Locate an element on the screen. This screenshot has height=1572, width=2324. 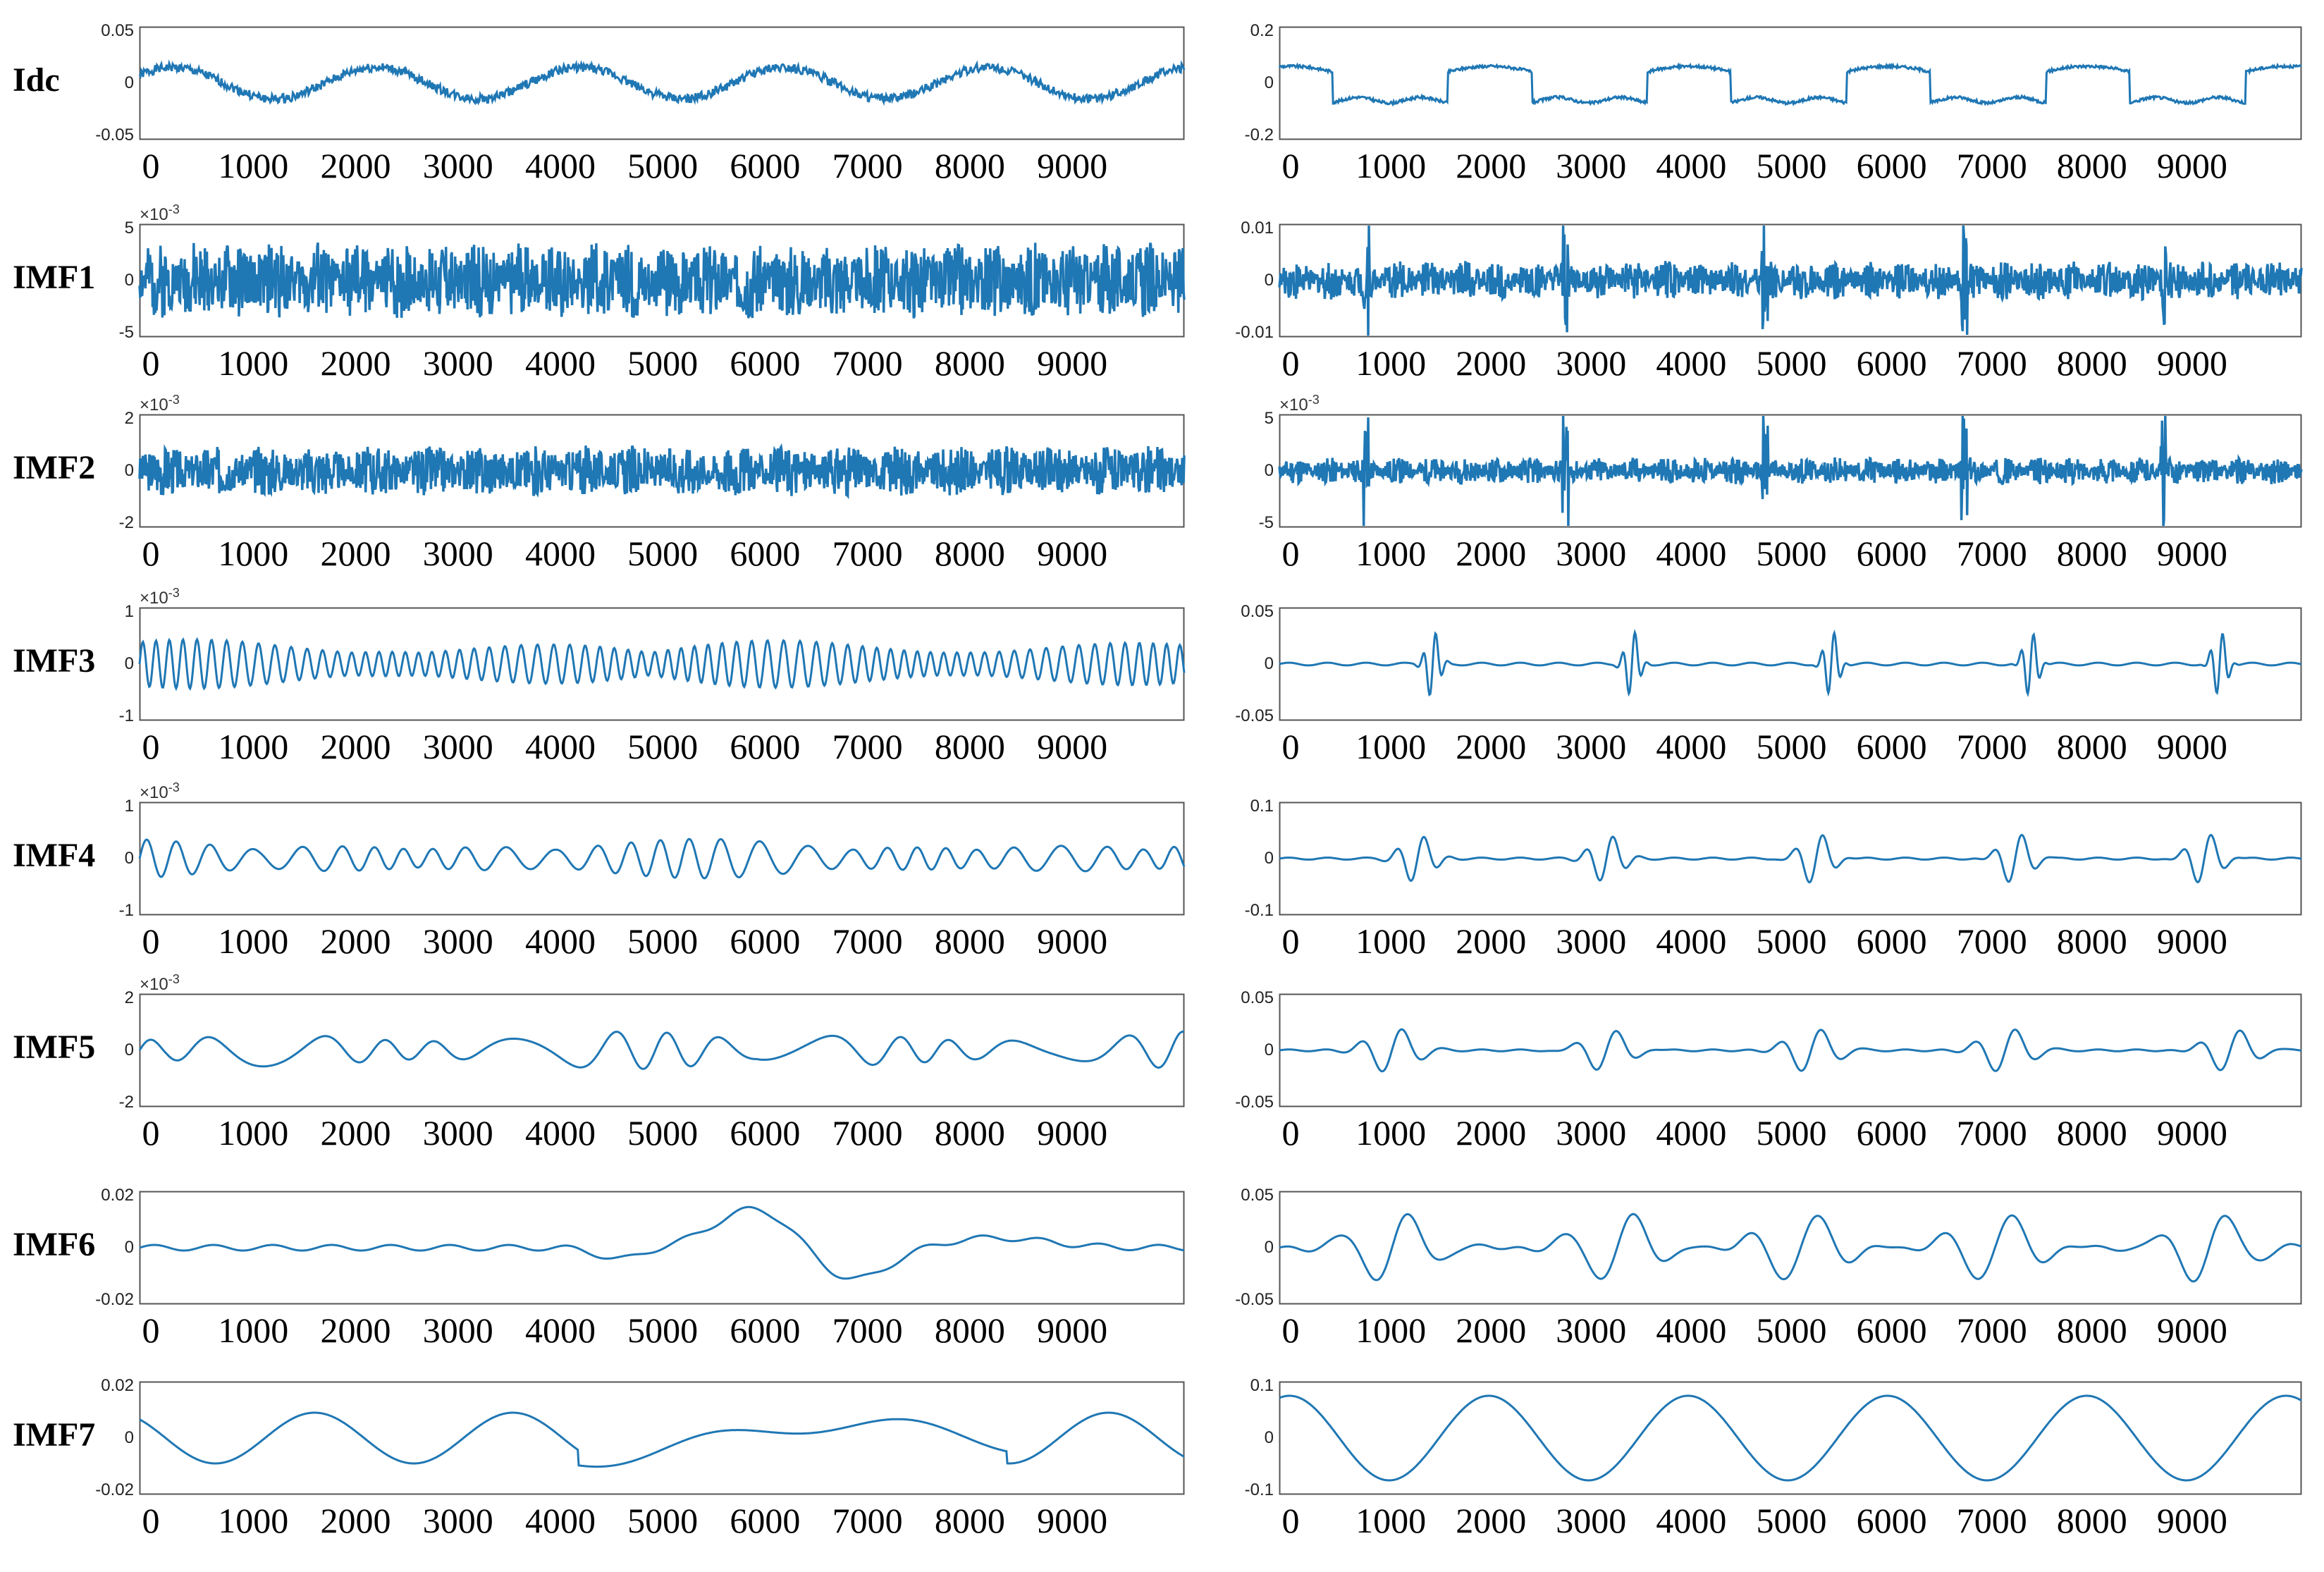
y-tick-label: -1 is located at coordinates (126, 715).